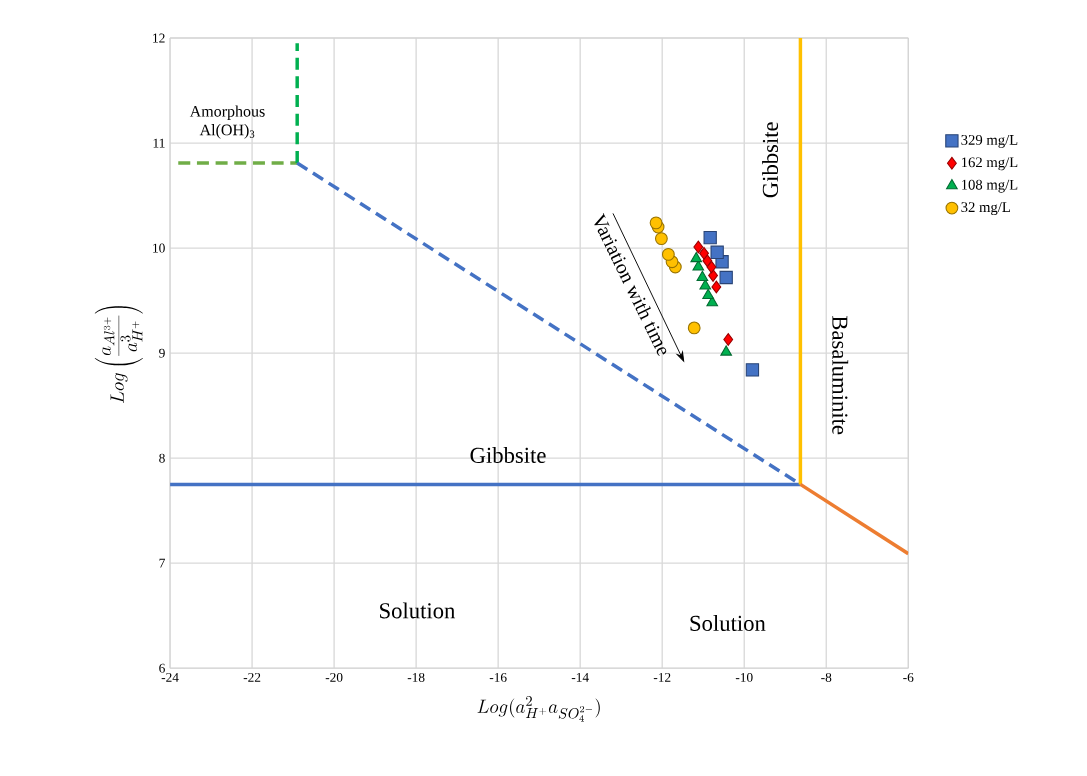  I want to click on x-axis-title: $Log(a_{H^{+}}^{2}a_{SO_{4}^{2-}})$, so click(538, 708).